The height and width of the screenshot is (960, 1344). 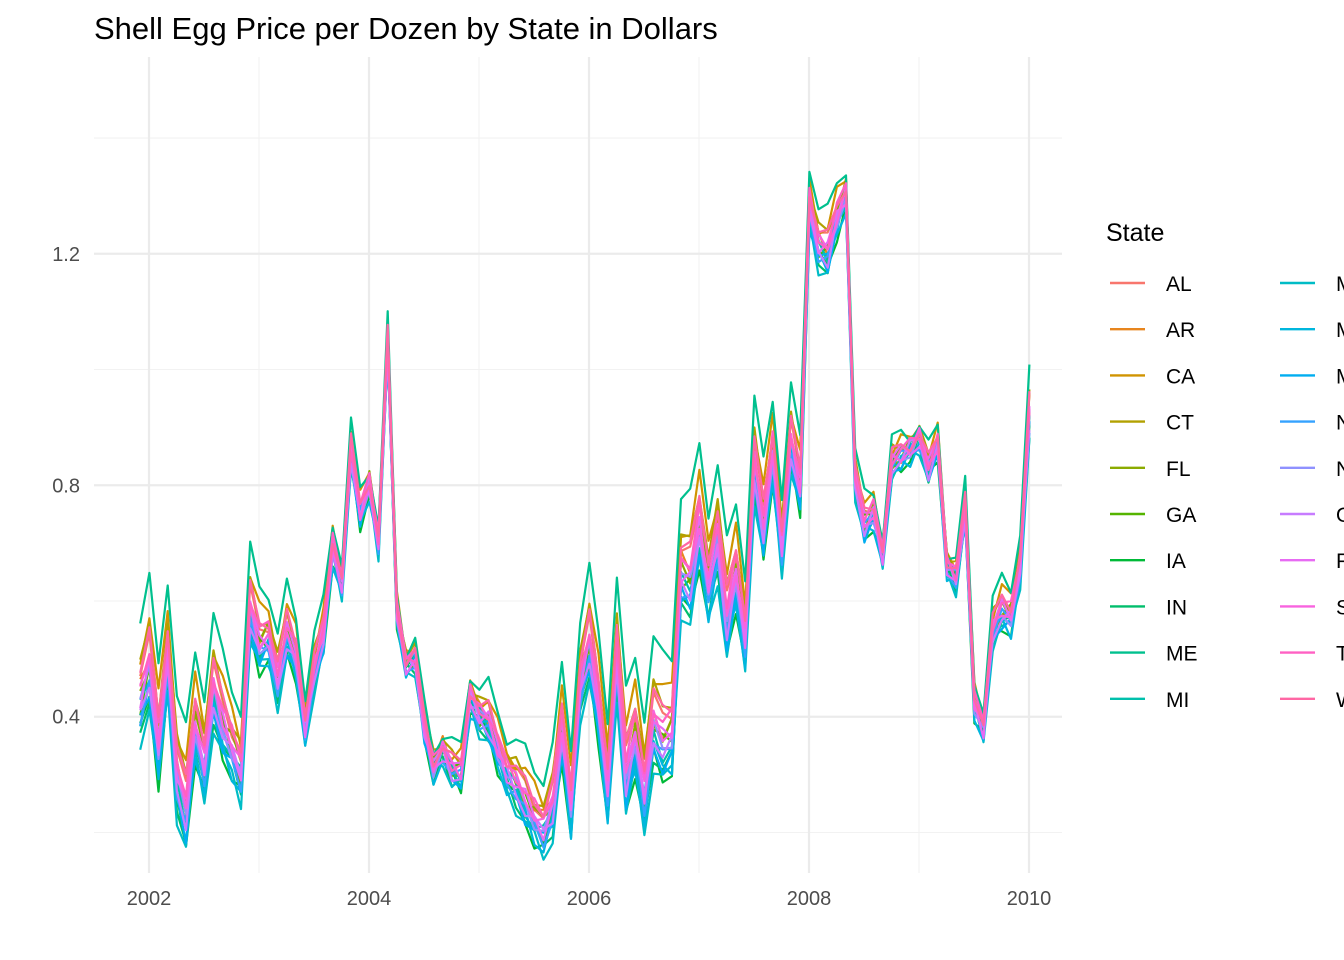 What do you see at coordinates (1154, 654) in the screenshot?
I see `legend-item-me: ME` at bounding box center [1154, 654].